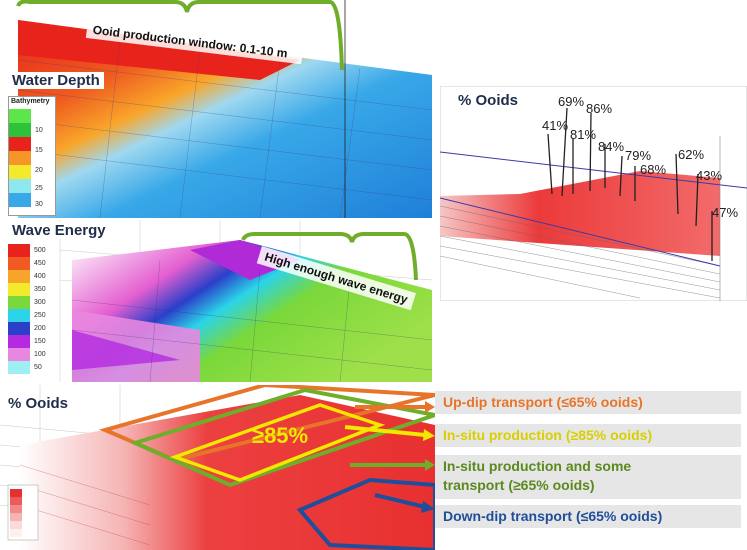  Describe the element at coordinates (59, 230) in the screenshot. I see `wave-energy-title: Wave Energy` at that location.